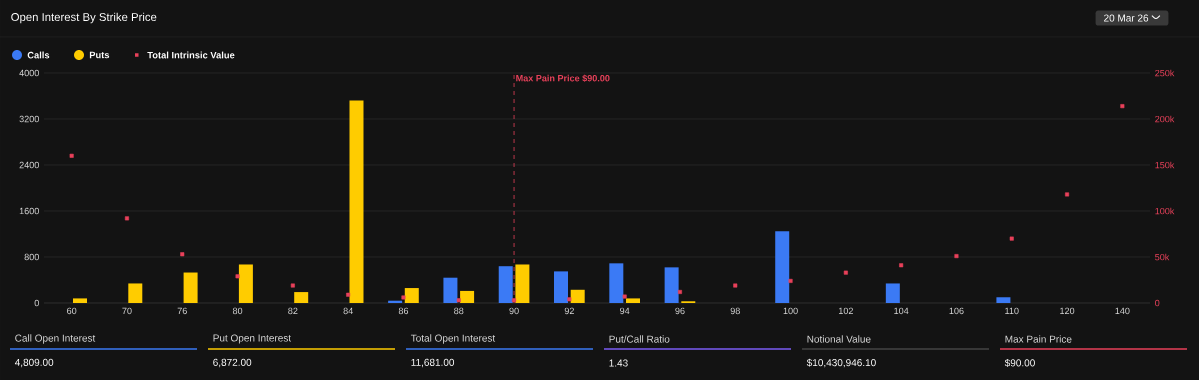 This screenshot has height=380, width=1199. I want to click on text: 1.43, so click(618, 363).